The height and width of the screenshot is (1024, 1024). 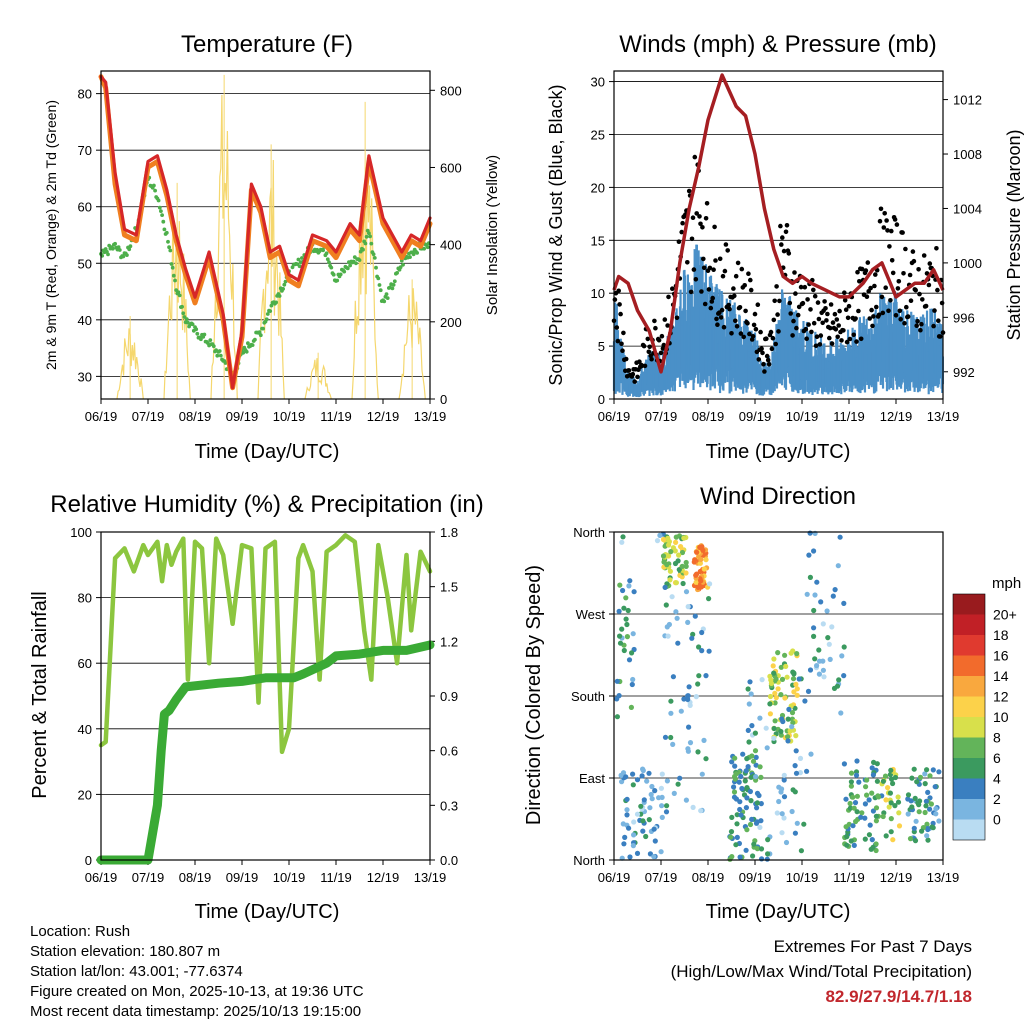 What do you see at coordinates (997, 820) in the screenshot?
I see `colorbar-label: 0` at bounding box center [997, 820].